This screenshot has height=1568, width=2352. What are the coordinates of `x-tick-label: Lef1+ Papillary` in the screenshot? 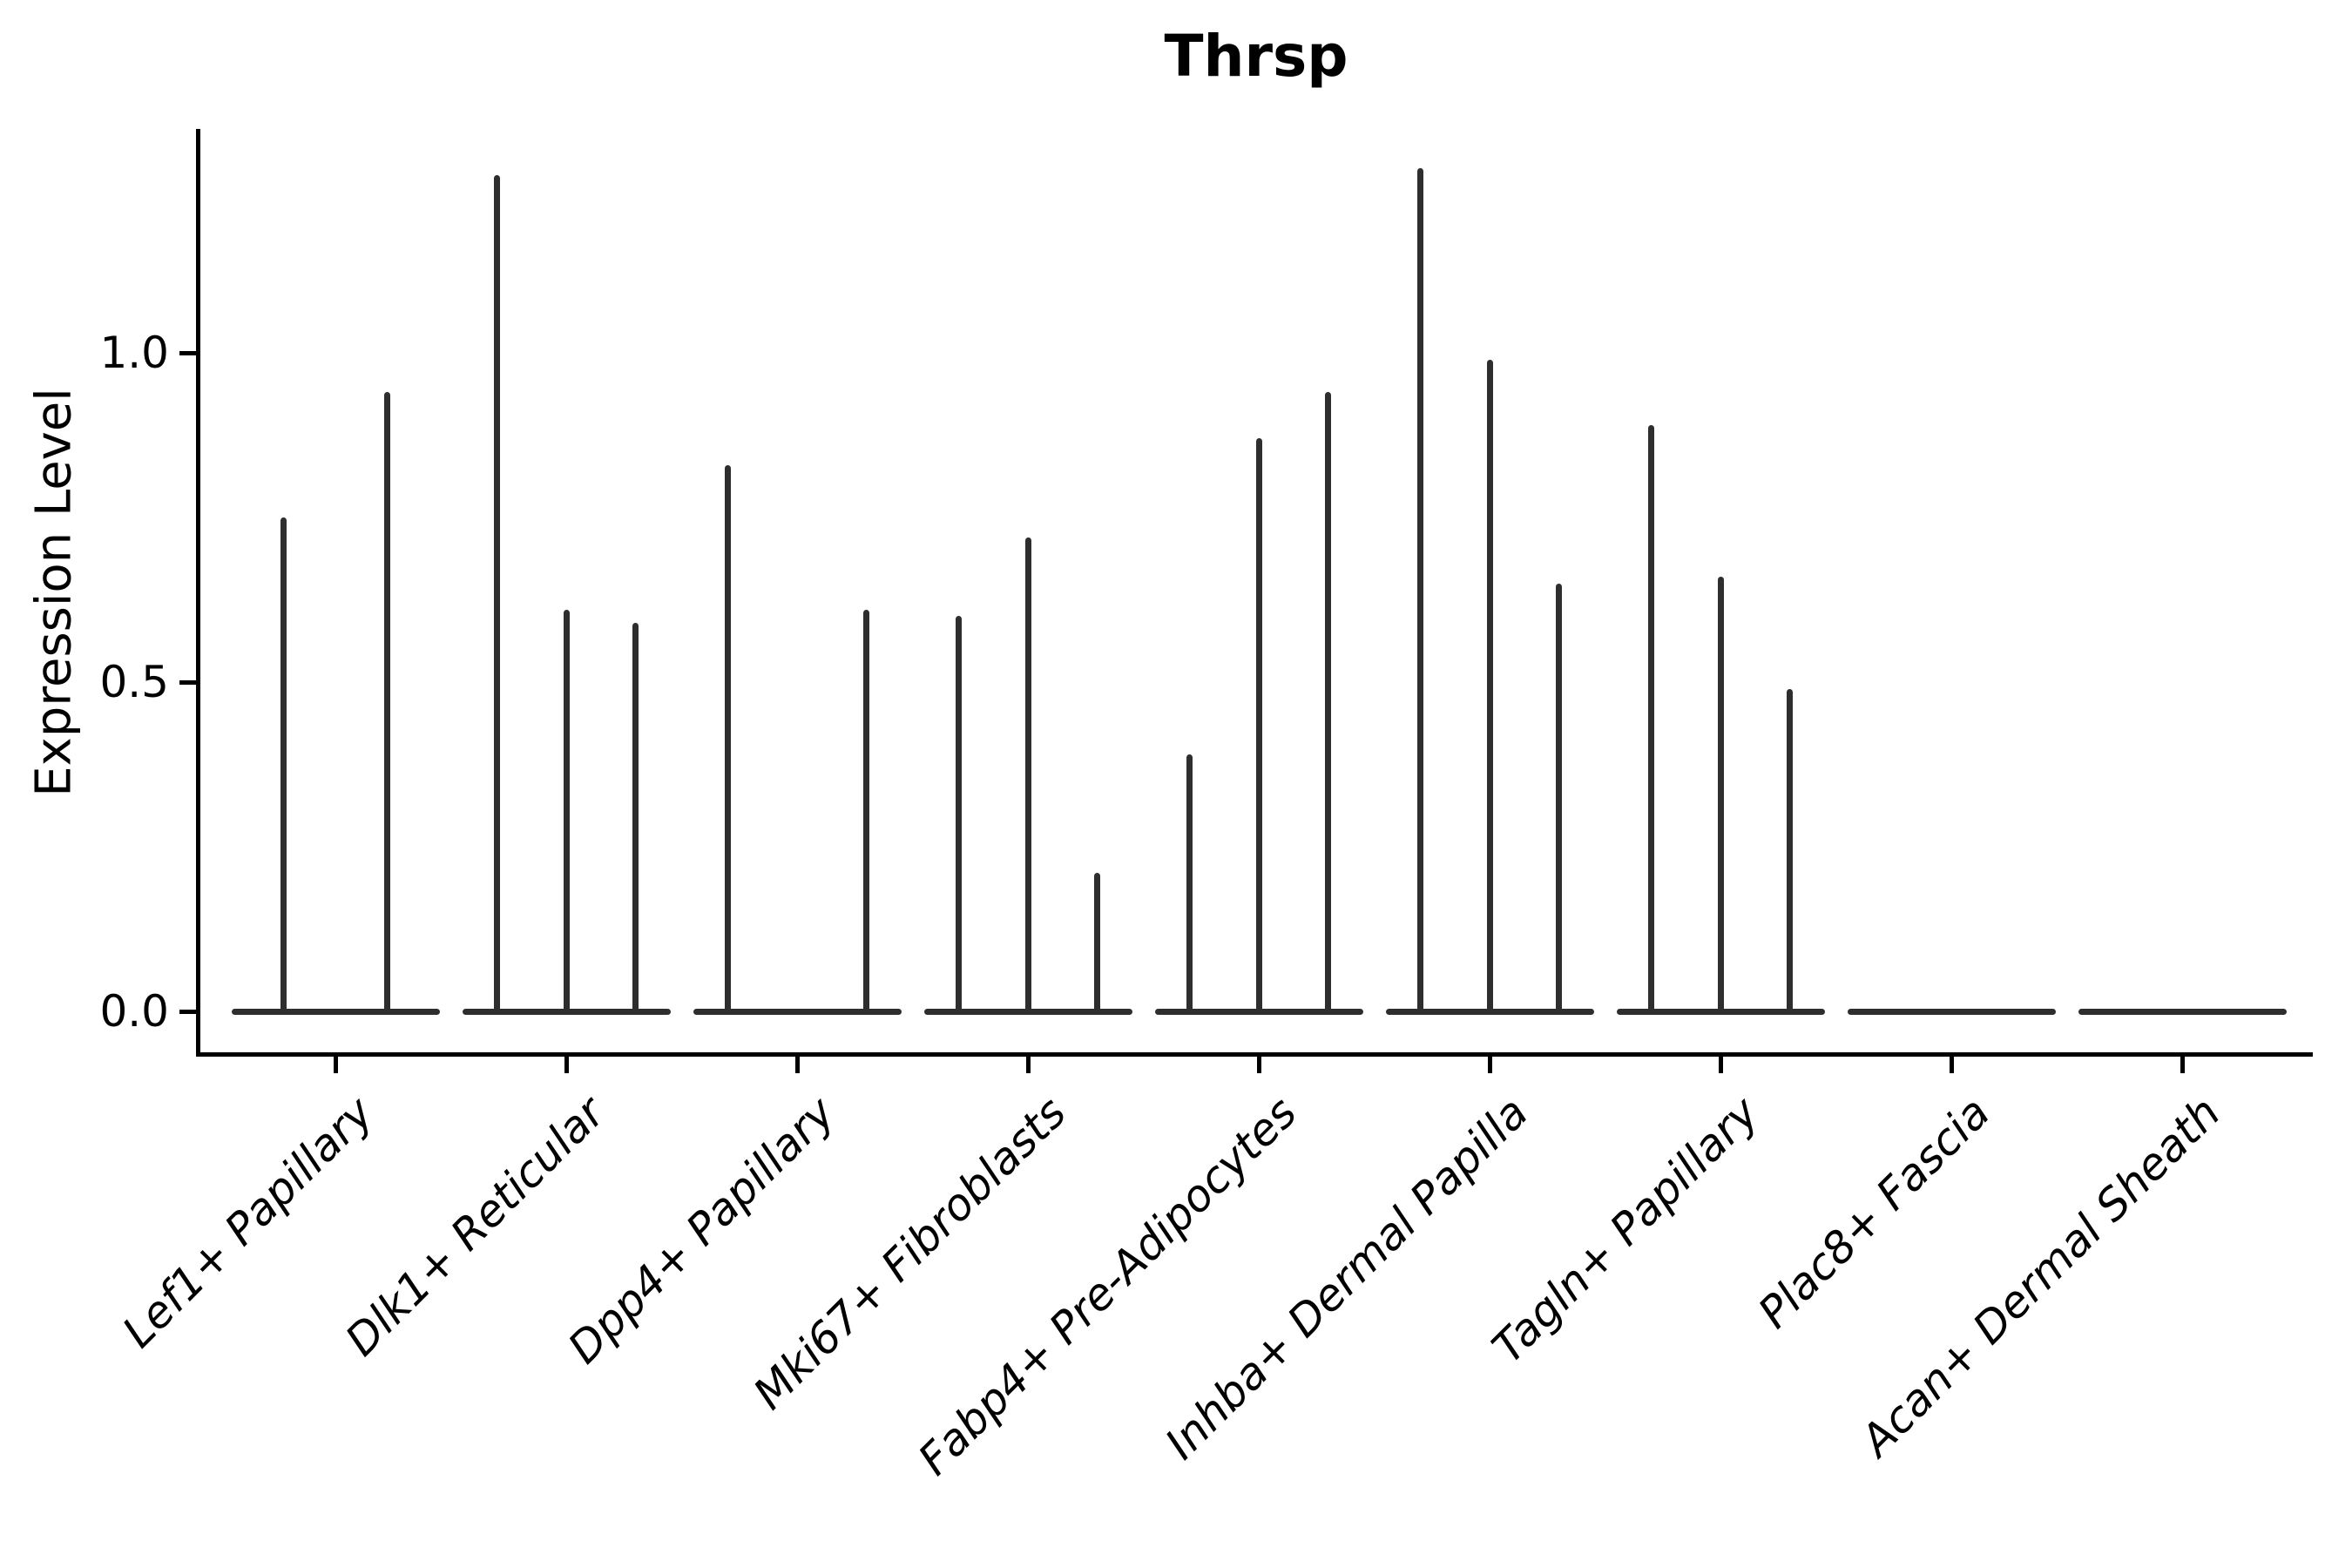 It's located at (248, 1222).